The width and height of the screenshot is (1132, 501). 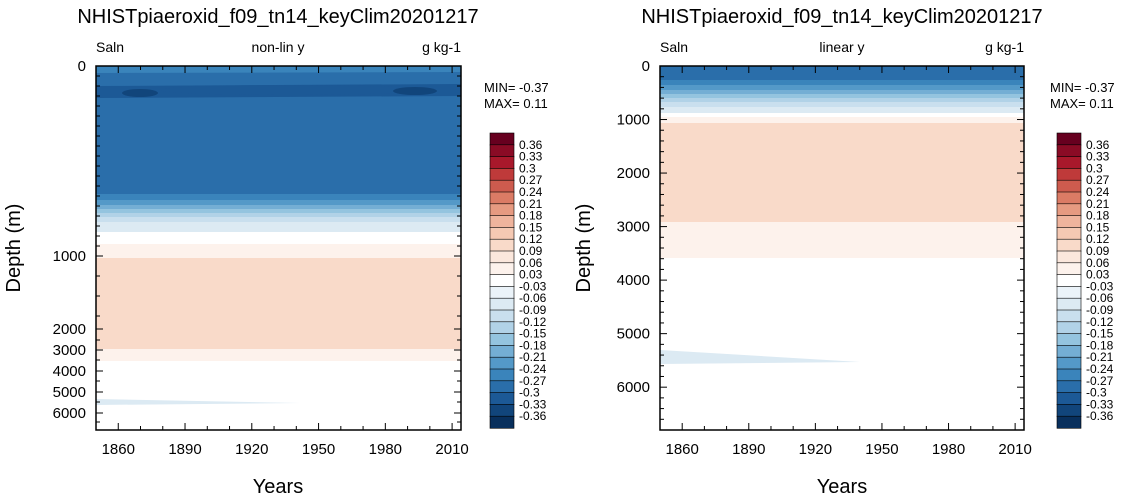 What do you see at coordinates (531, 239) in the screenshot?
I see `colorbar-label: 0.12` at bounding box center [531, 239].